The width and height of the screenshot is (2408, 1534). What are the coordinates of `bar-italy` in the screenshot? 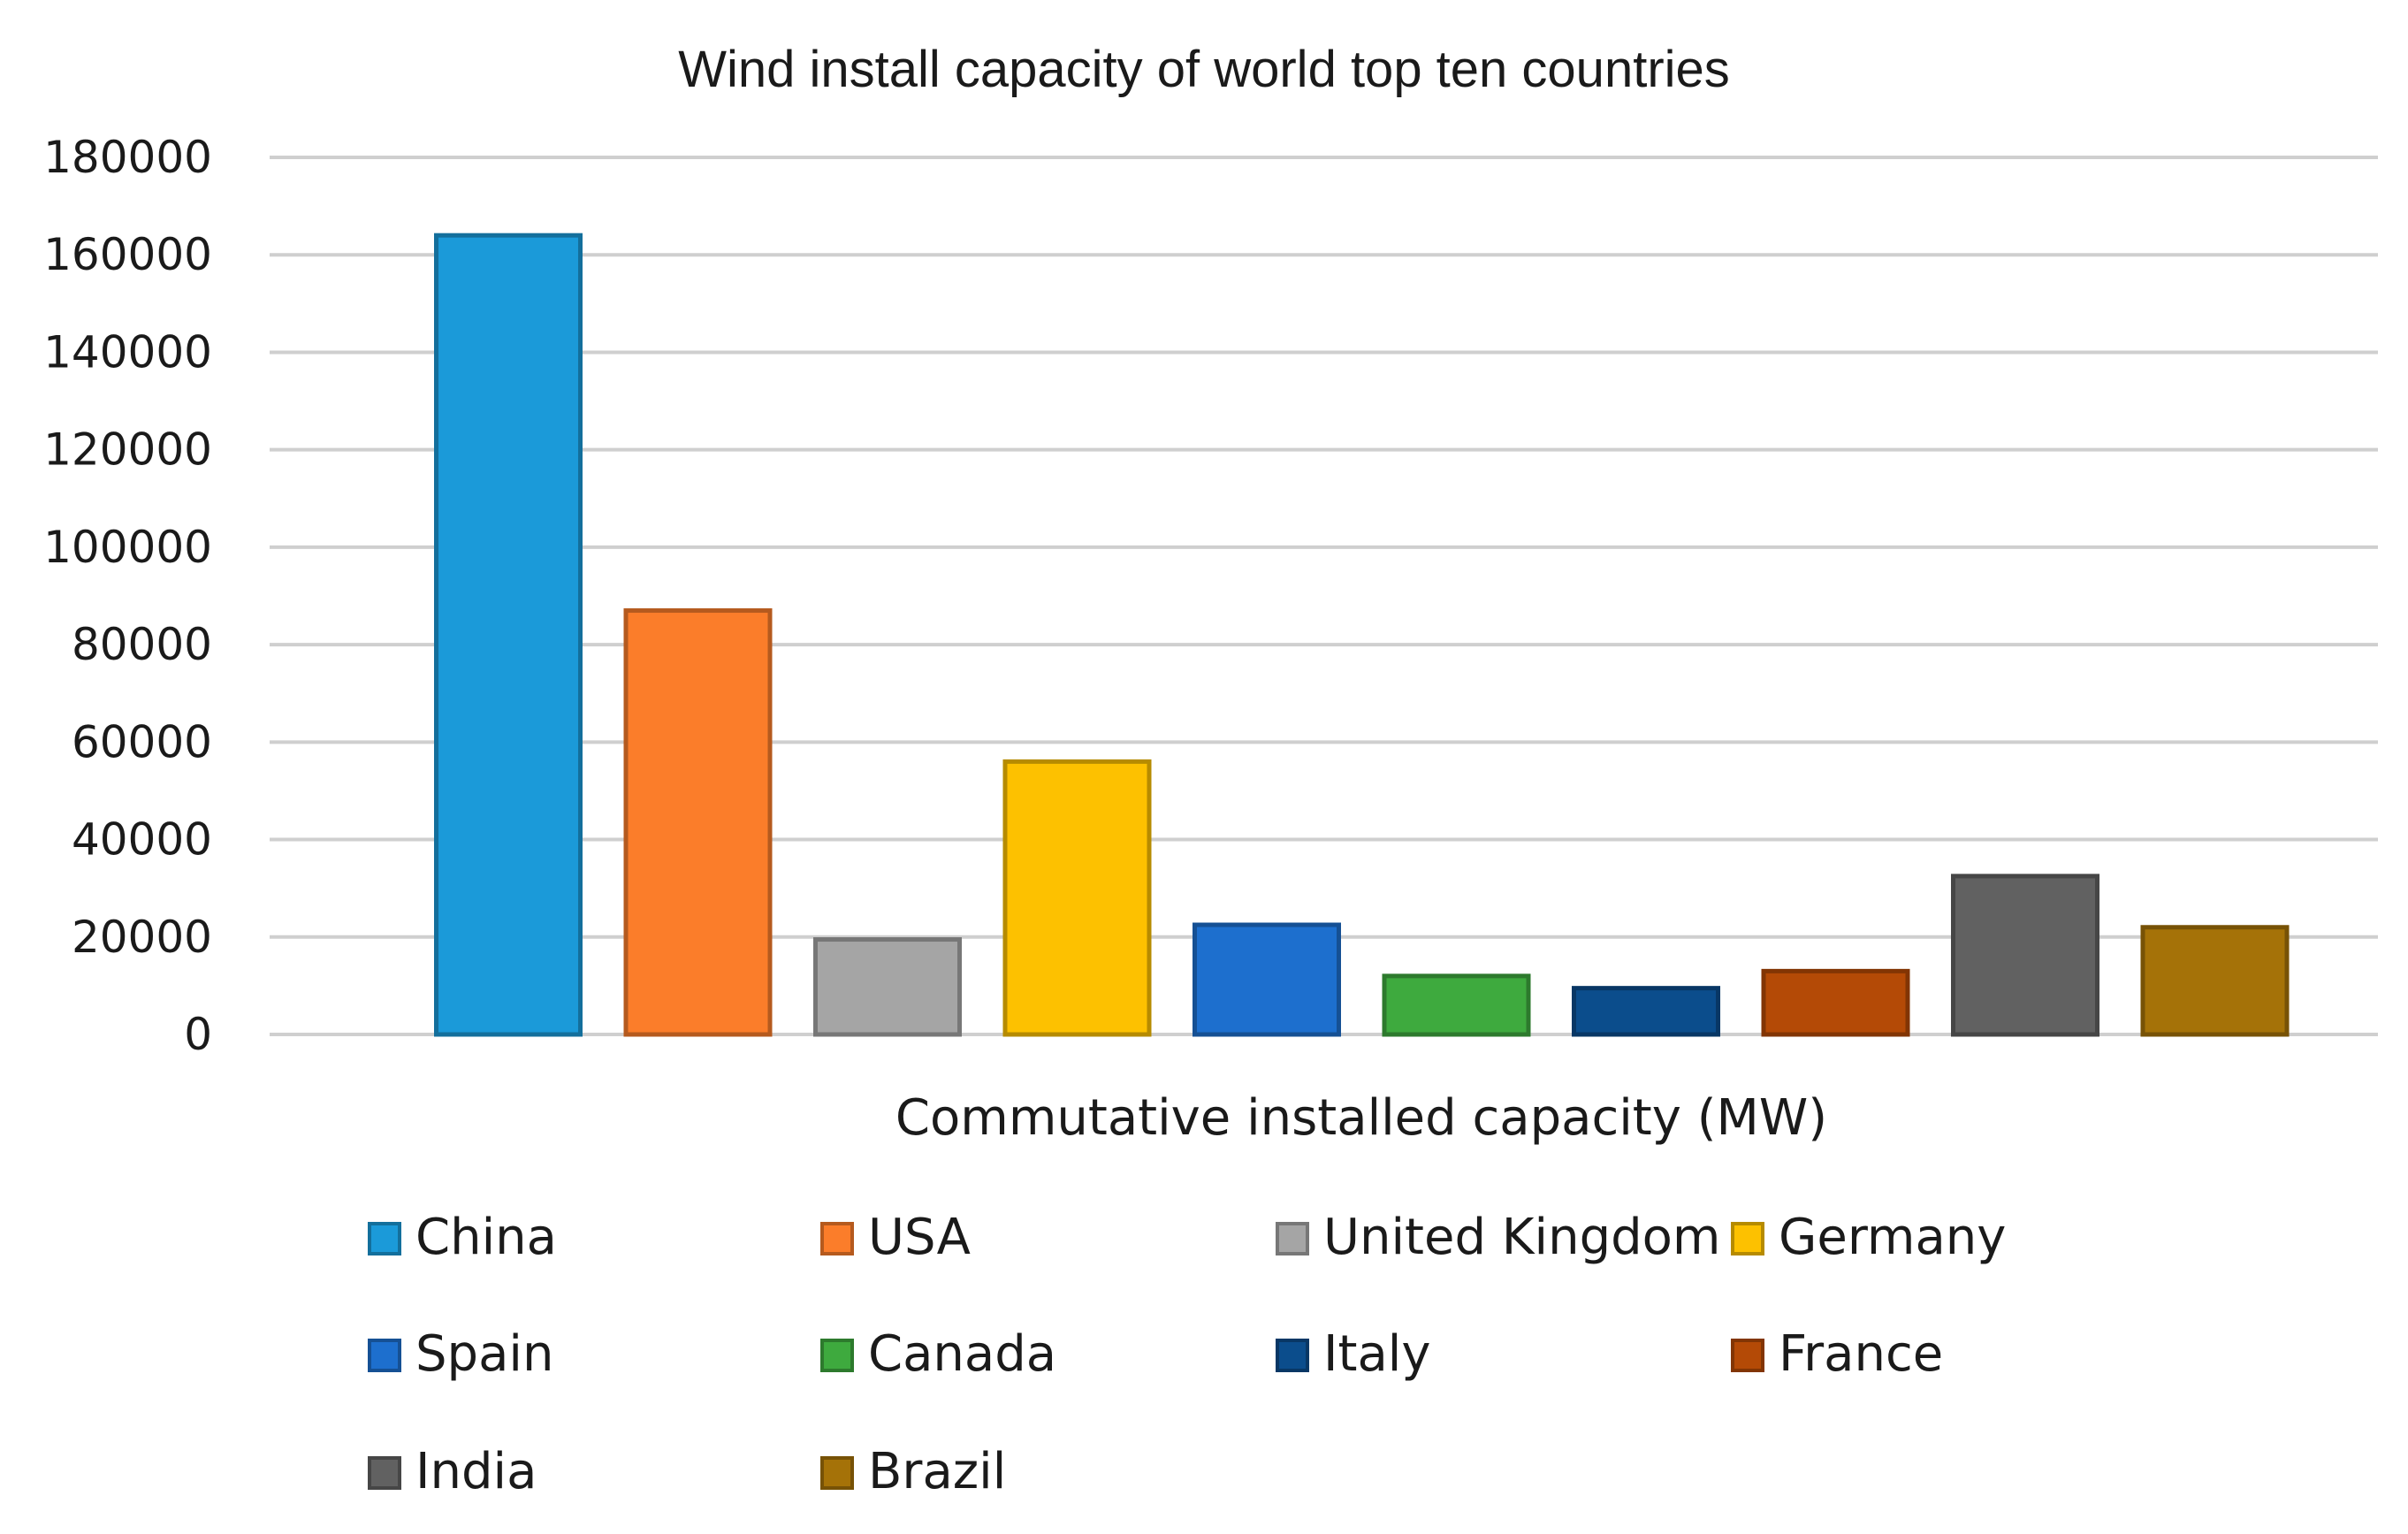 It's located at (1646, 1011).